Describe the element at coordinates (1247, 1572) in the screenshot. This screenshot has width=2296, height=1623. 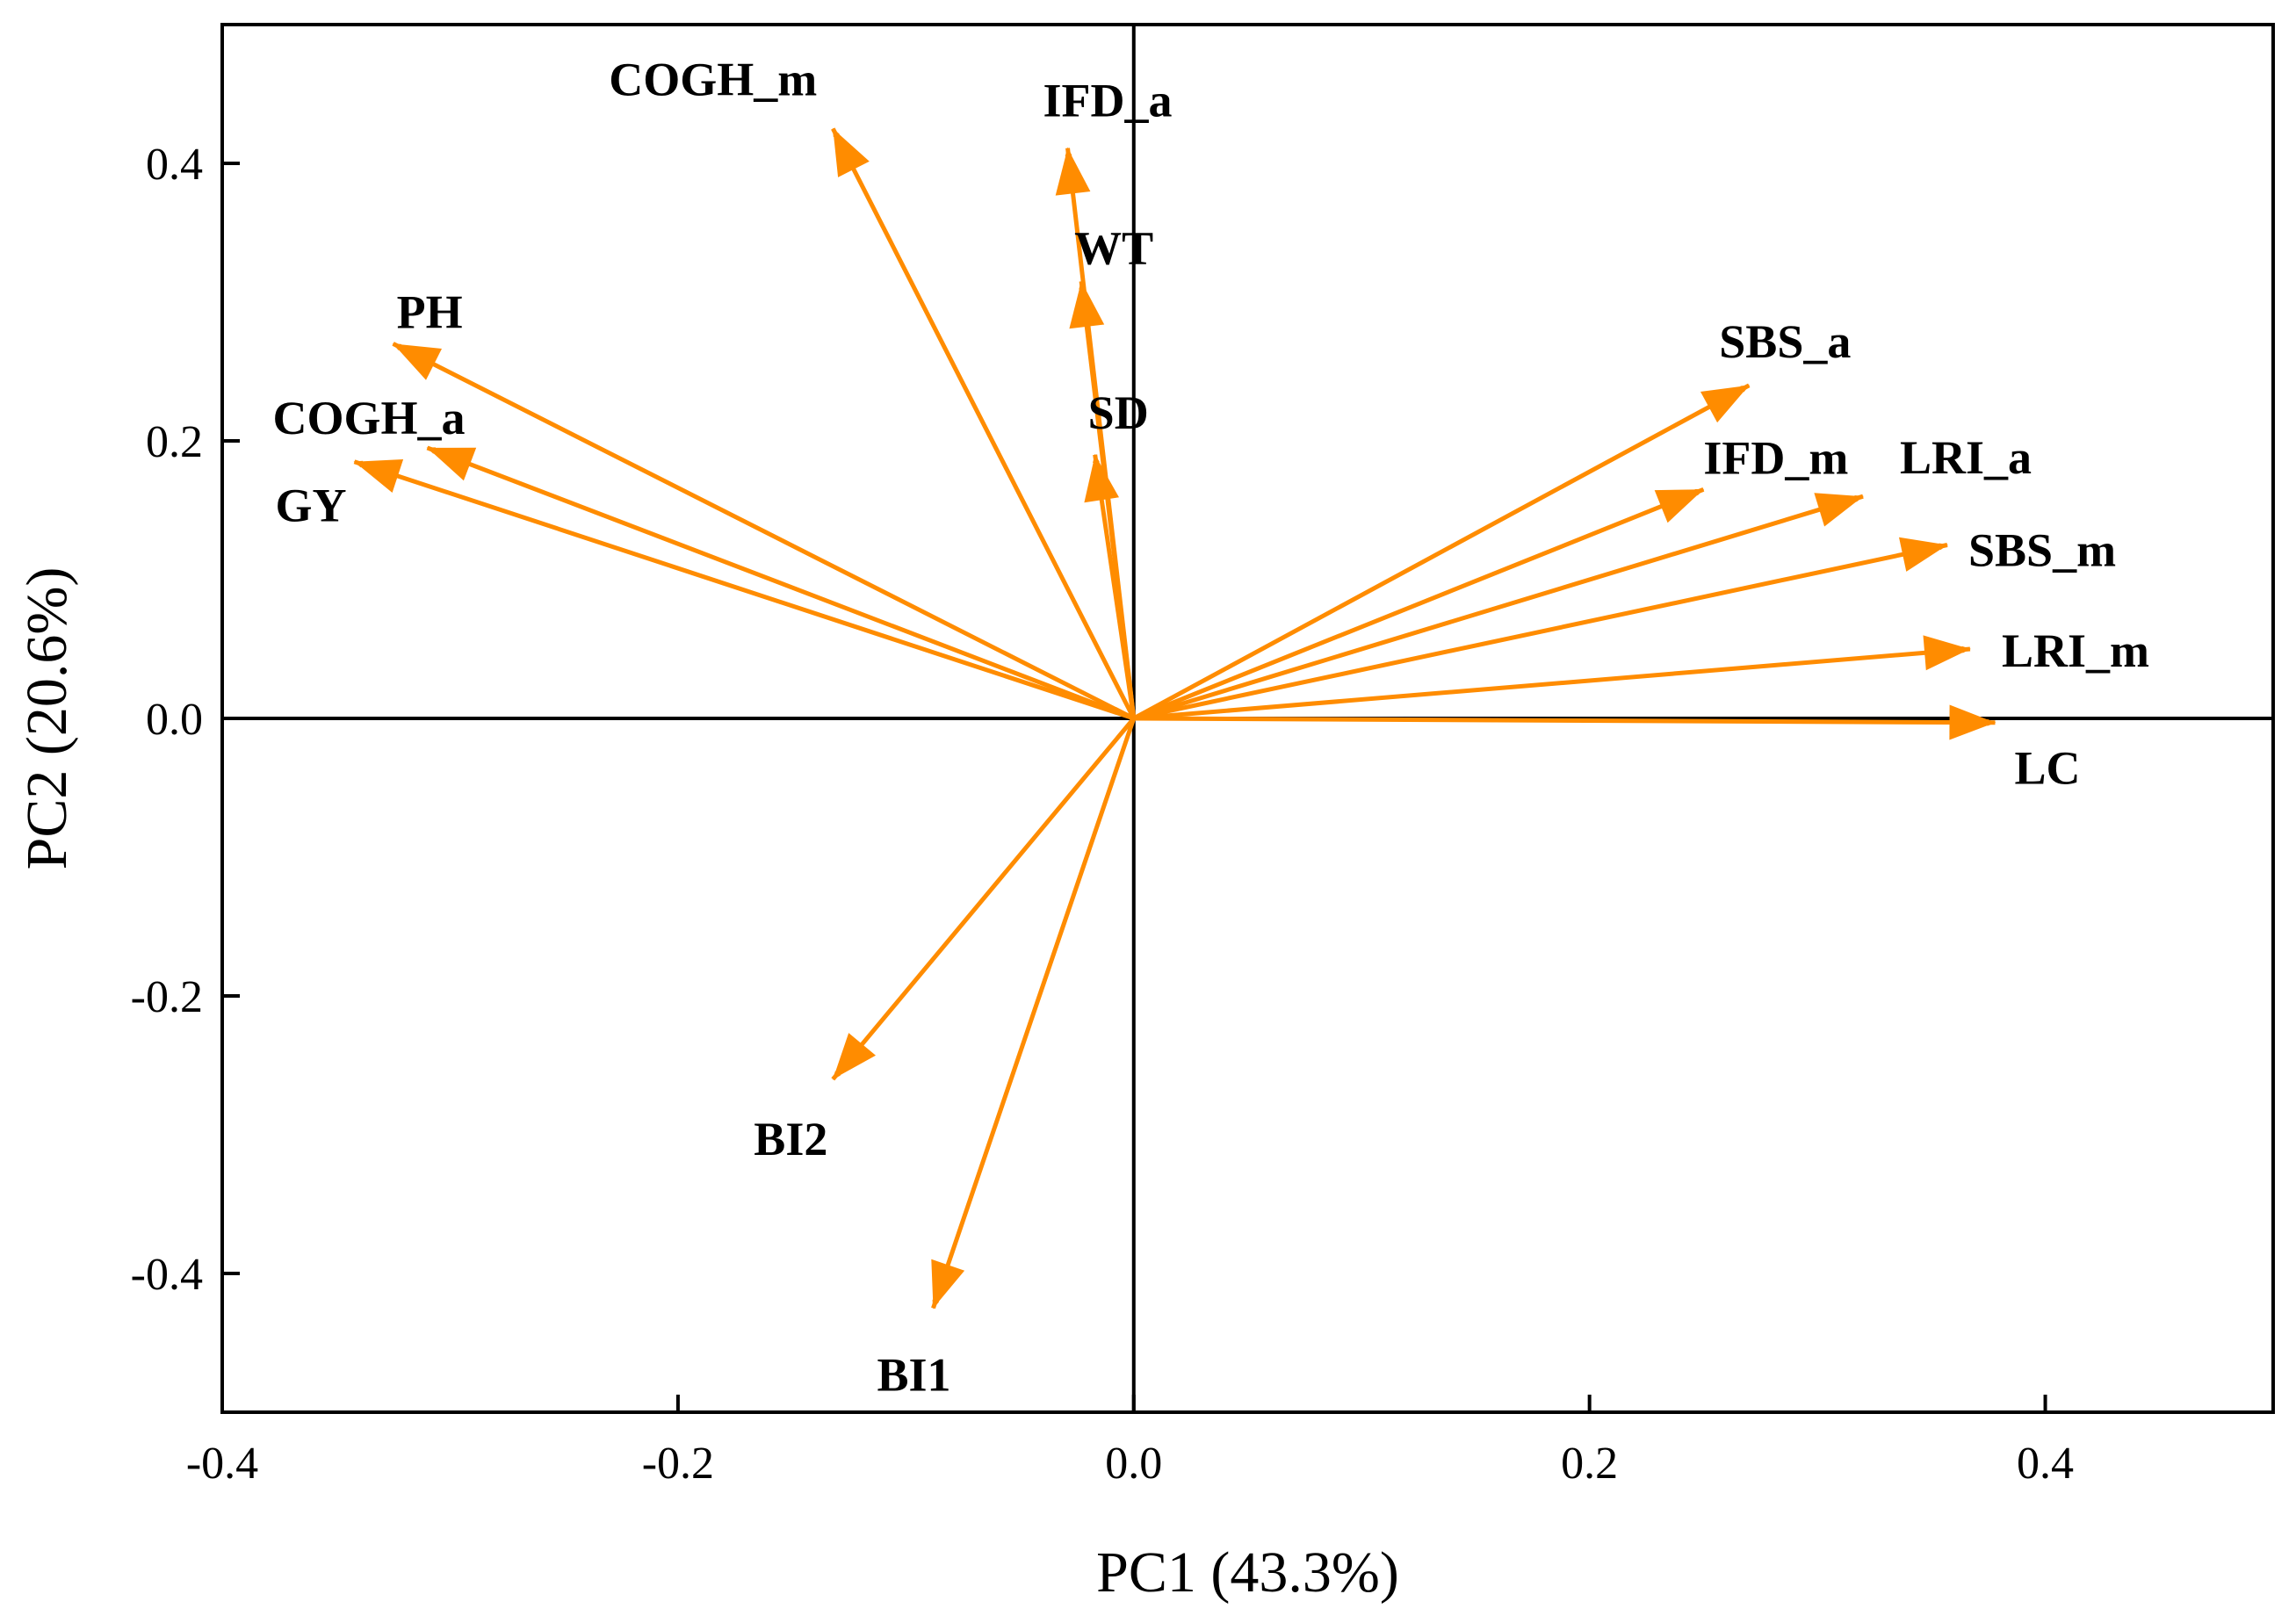
I see `x-axis-title: PC1 (43.3%)` at that location.